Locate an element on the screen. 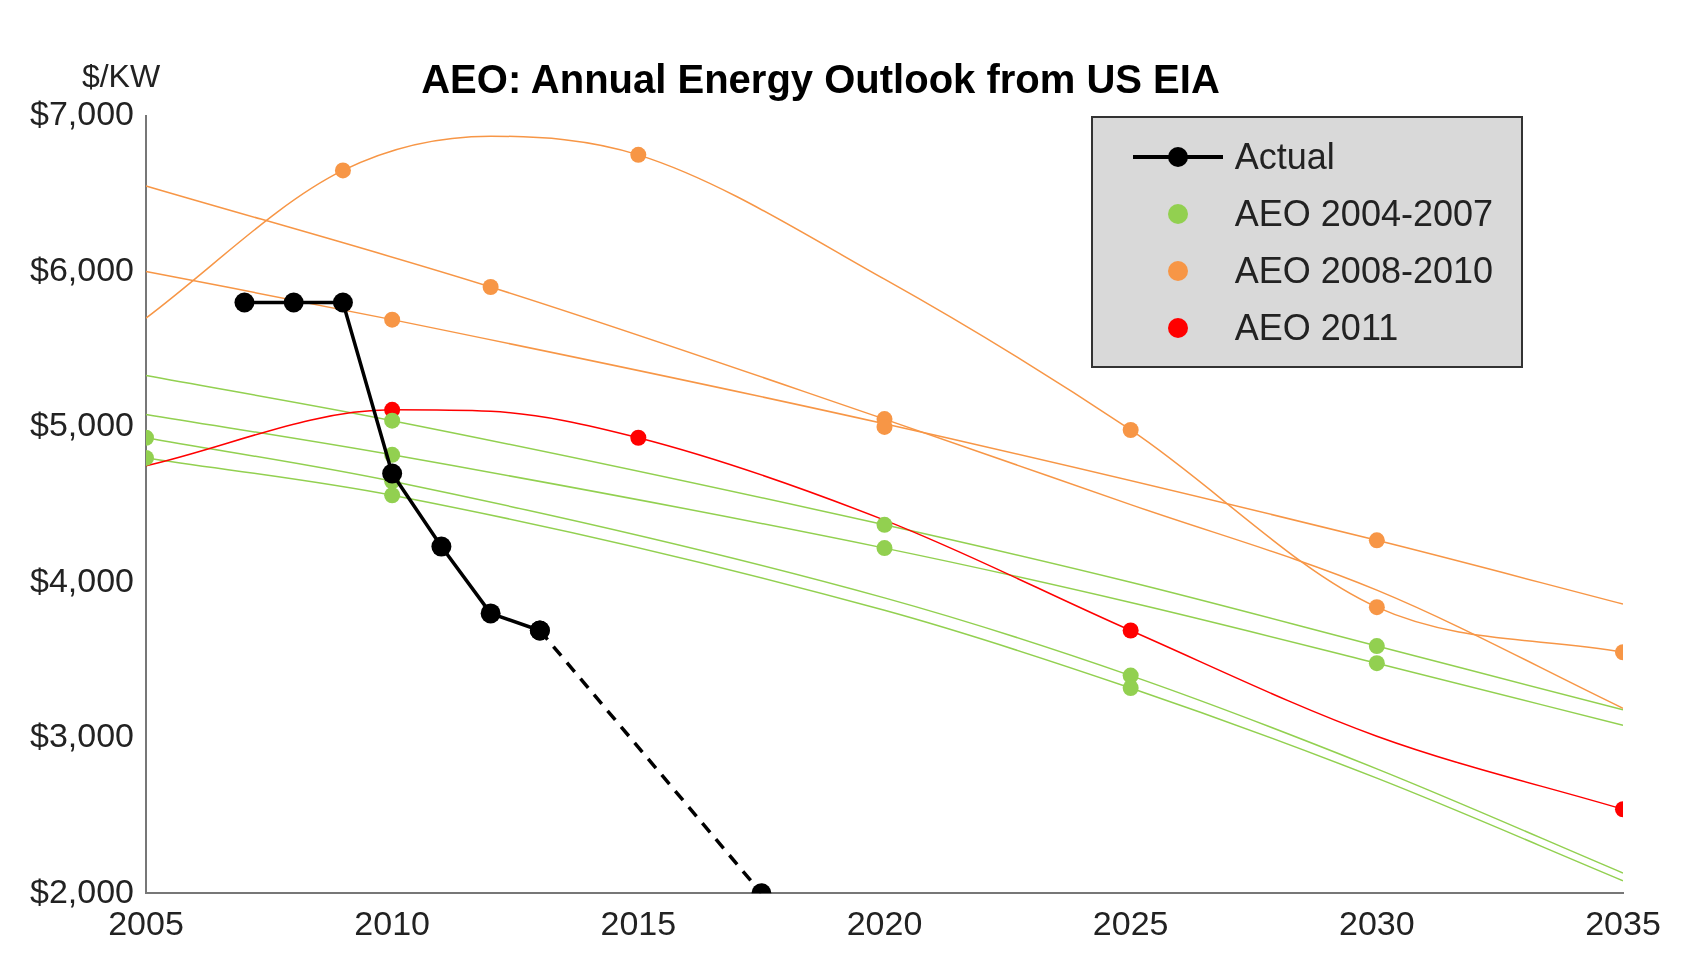 Image resolution: width=1686 pixels, height=976 pixels. y-tick-label: $6,000 is located at coordinates (81, 268).